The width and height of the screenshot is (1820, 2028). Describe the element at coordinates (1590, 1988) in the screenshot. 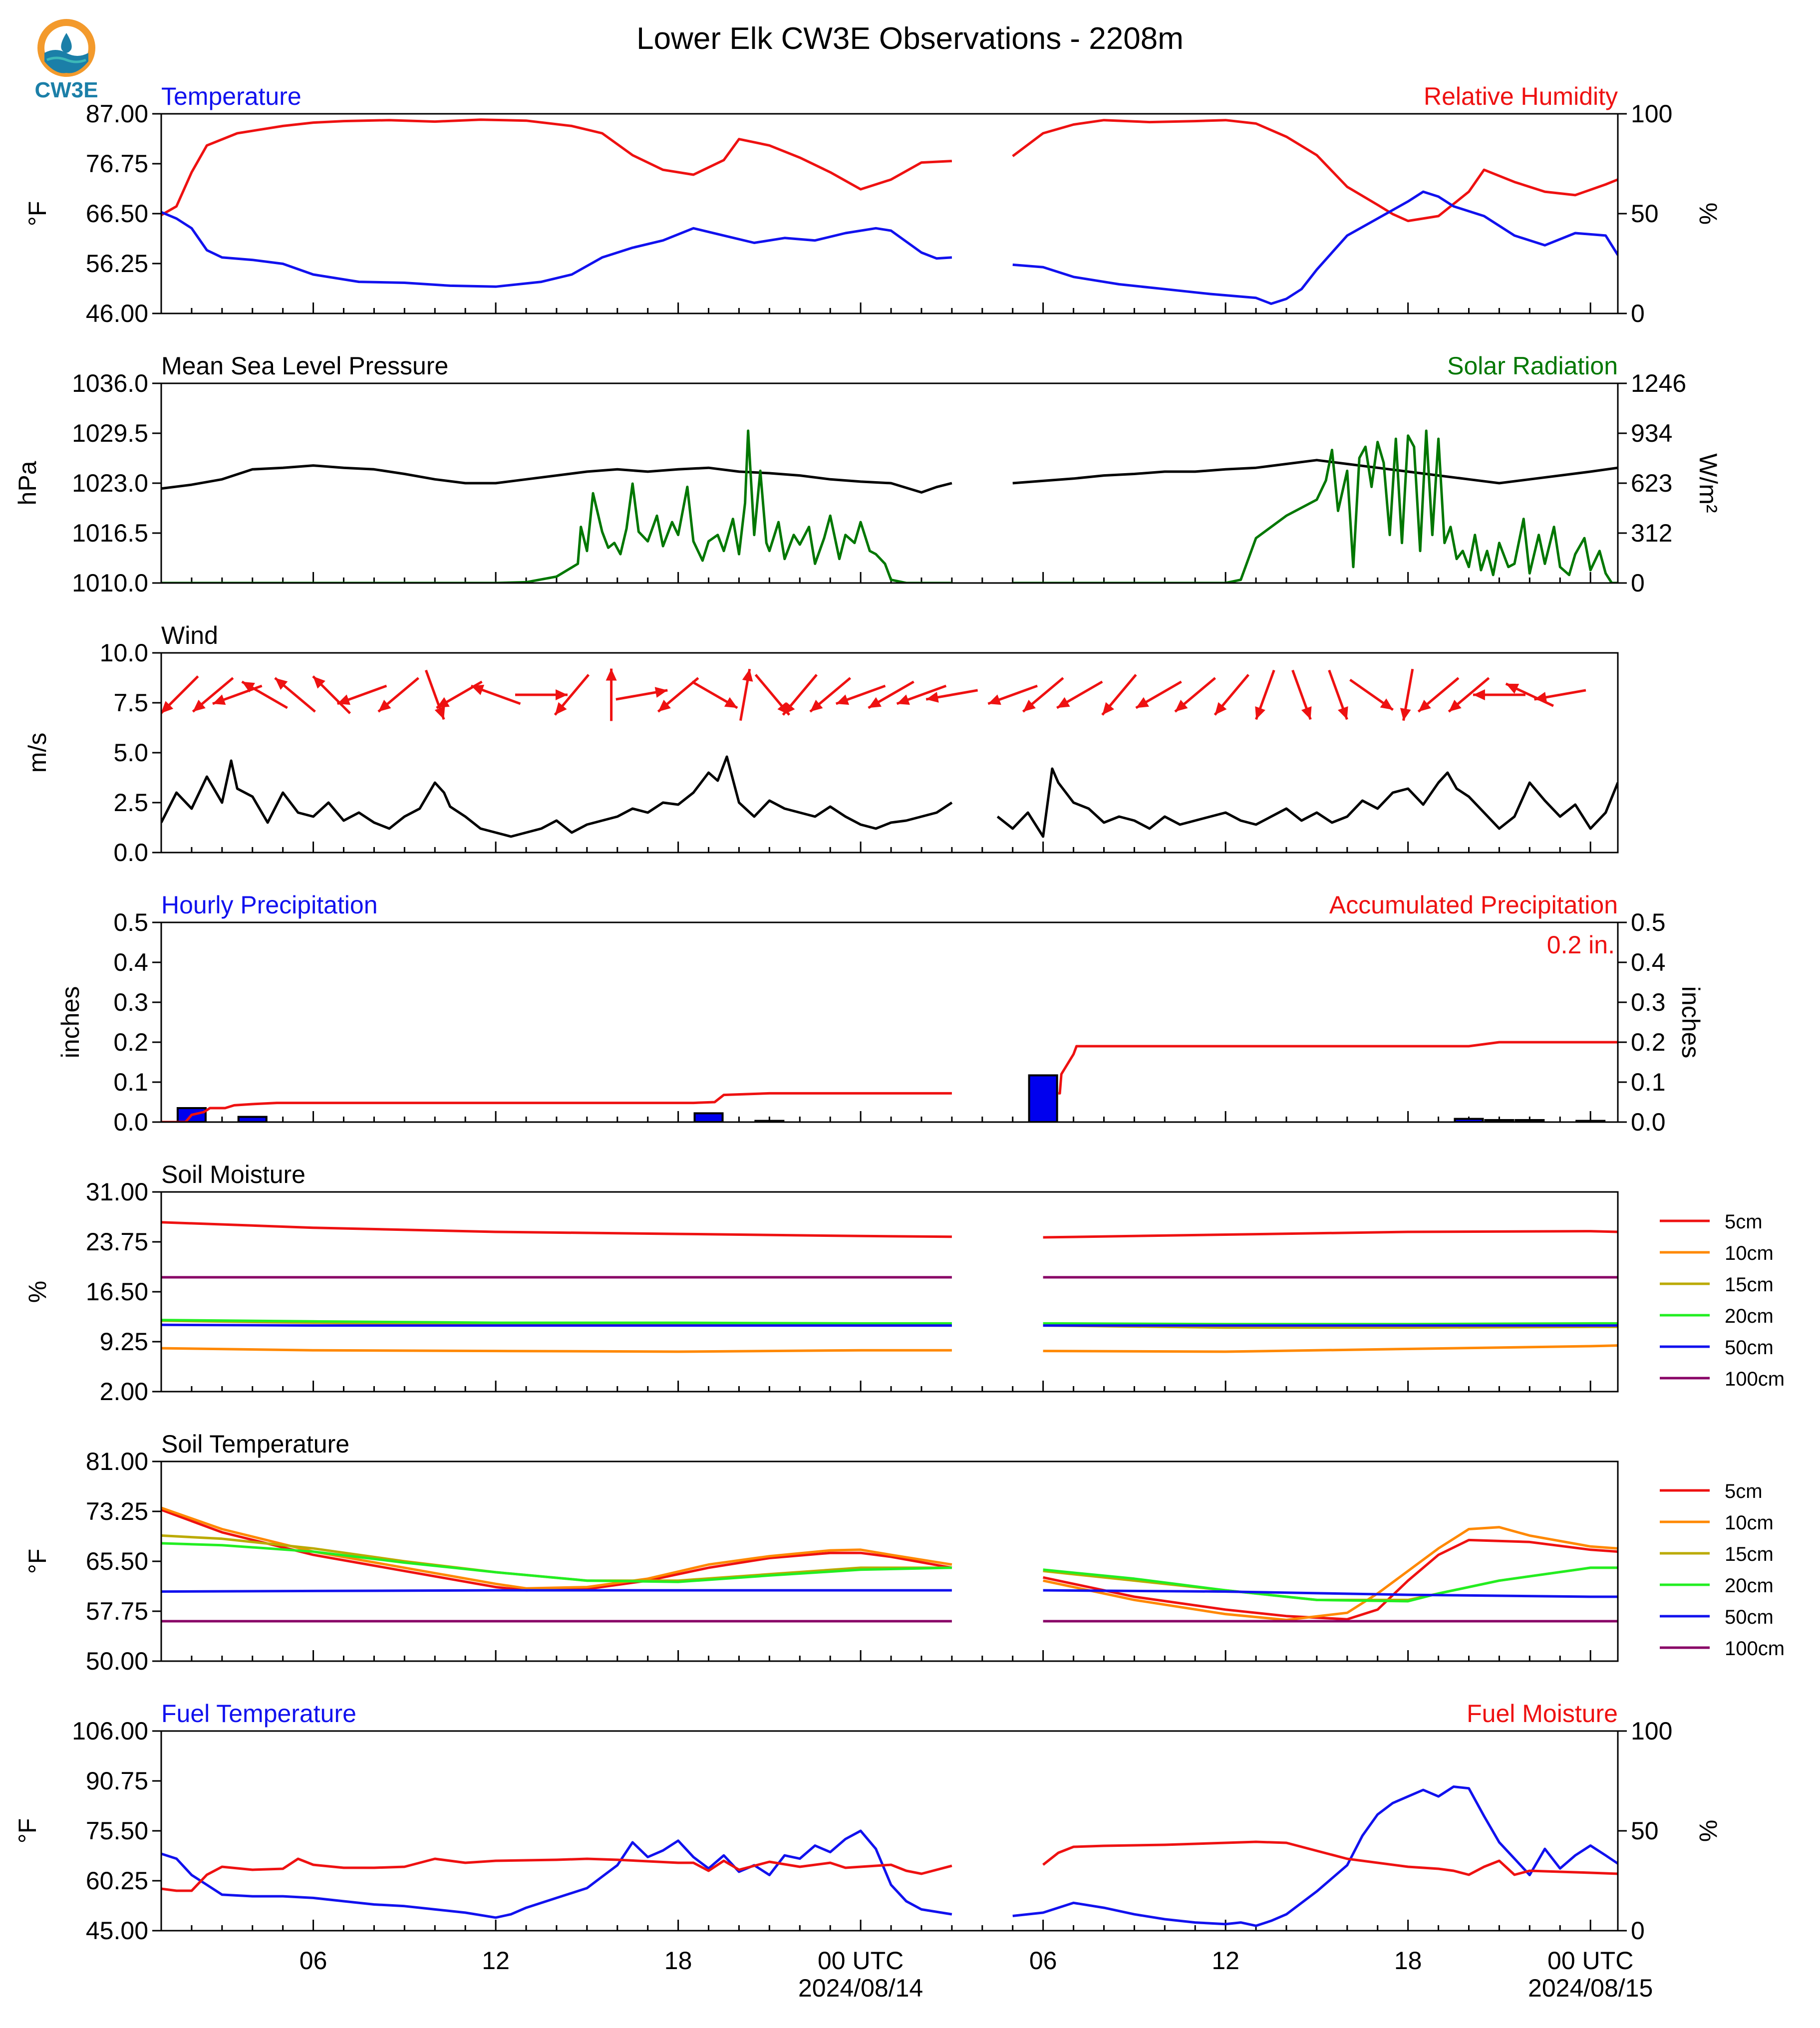

I see `x-date-label: 2024/08/15` at that location.